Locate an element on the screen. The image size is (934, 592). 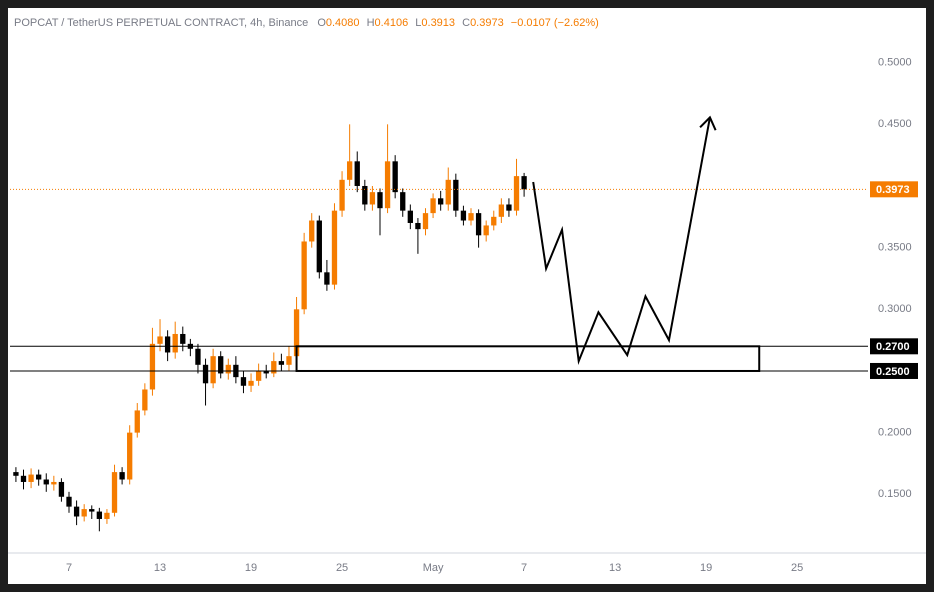
last-price-tag is located at coordinates (894, 189).